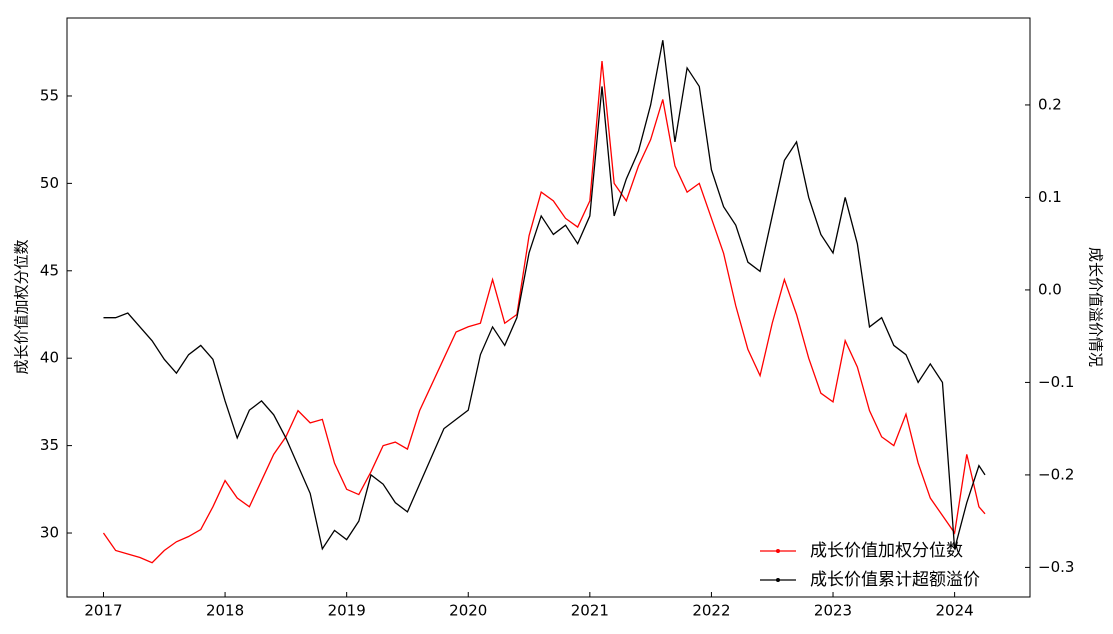 This screenshot has height=634, width=1113. I want to click on x-tick-label: 2021, so click(590, 611).